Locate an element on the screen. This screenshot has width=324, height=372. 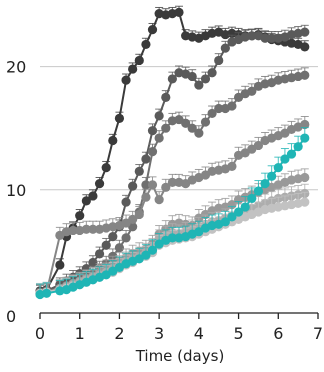
x-tick-label: 7 is located at coordinates (318, 333).